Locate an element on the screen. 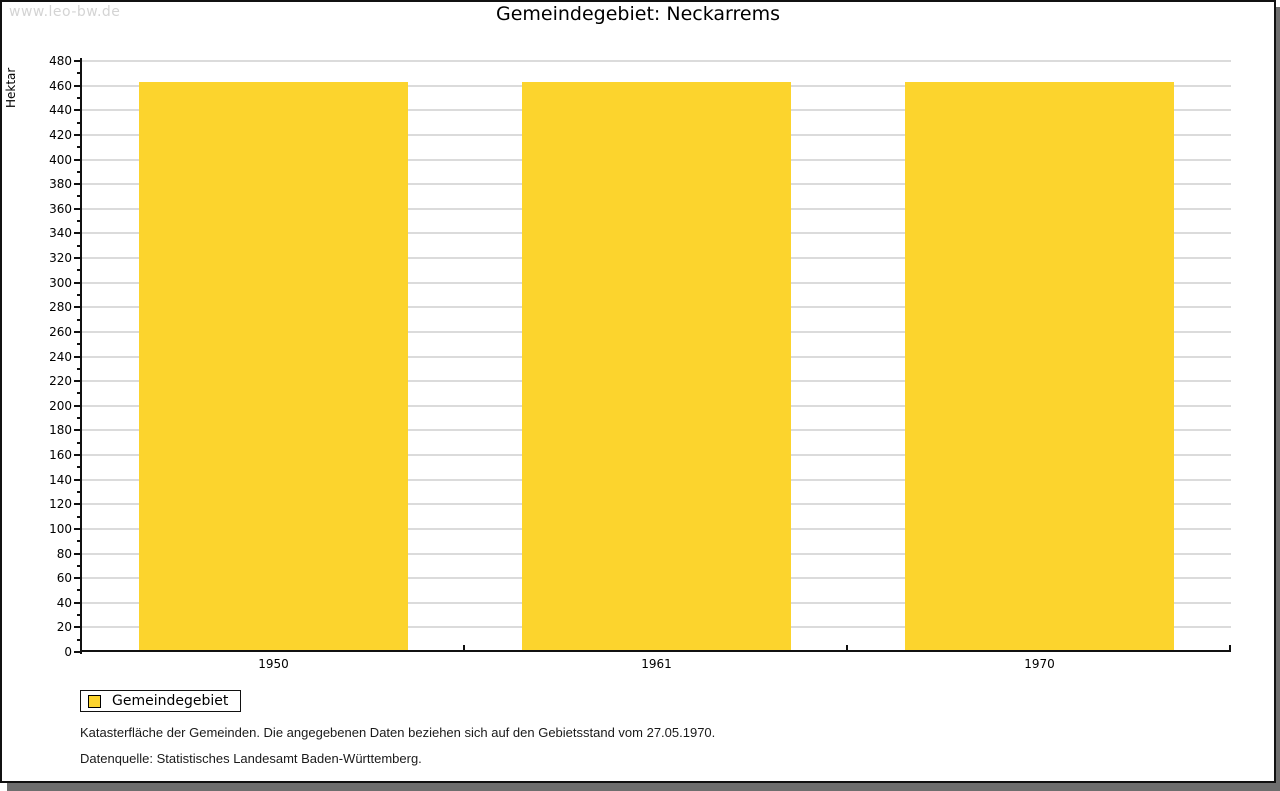 Image resolution: width=1280 pixels, height=791 pixels. watermark: www.leo-bw.de is located at coordinates (65, 12).